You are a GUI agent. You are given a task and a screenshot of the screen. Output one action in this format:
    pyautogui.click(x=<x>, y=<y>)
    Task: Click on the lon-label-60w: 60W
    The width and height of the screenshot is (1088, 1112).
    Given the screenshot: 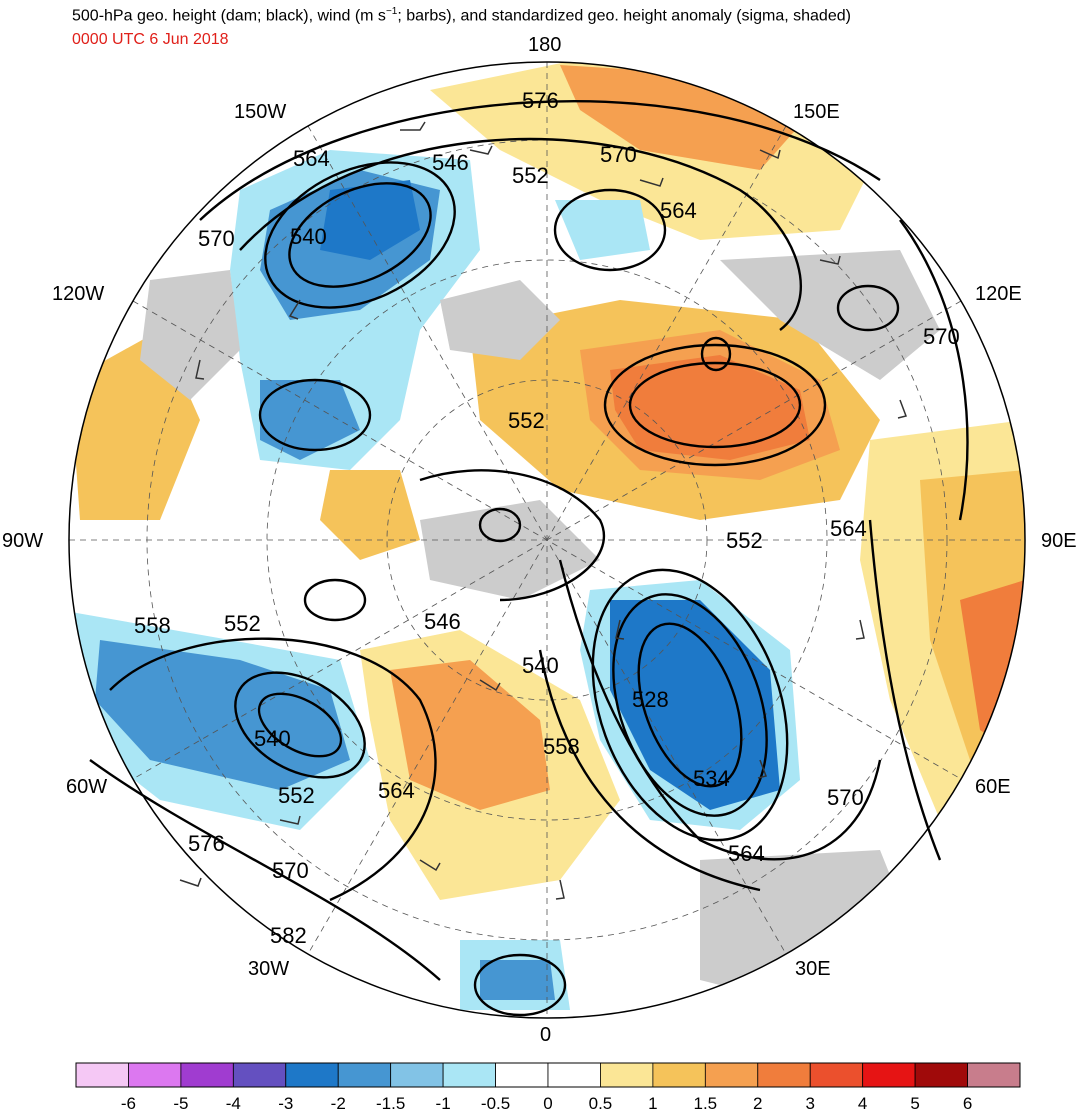 What is the action you would take?
    pyautogui.click(x=86, y=787)
    